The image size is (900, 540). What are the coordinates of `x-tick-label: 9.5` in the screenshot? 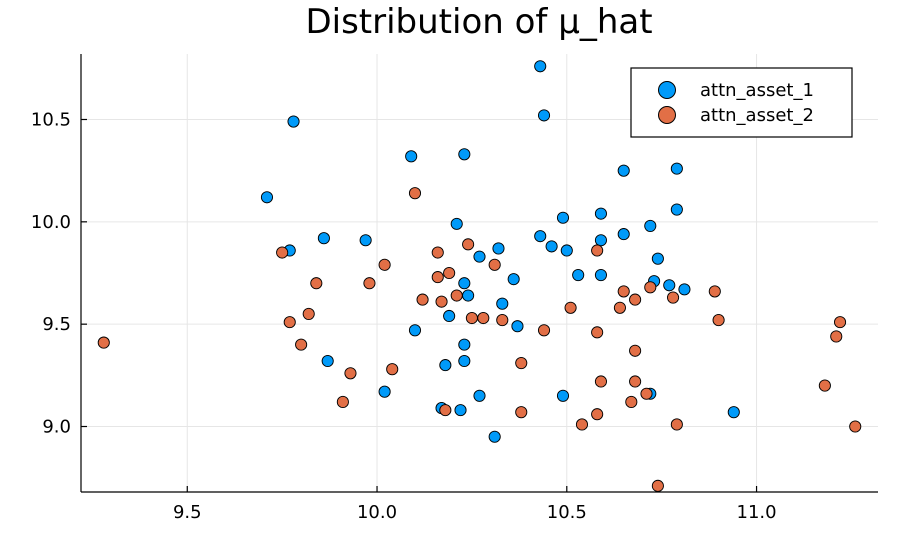 It's located at (187, 512).